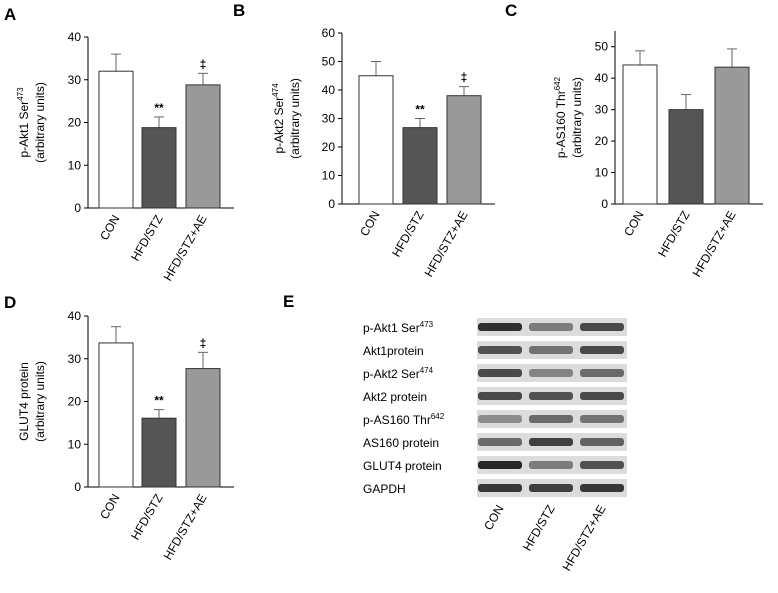 The image size is (778, 593). What do you see at coordinates (602, 47) in the screenshot?
I see `y-tick-label: 50` at bounding box center [602, 47].